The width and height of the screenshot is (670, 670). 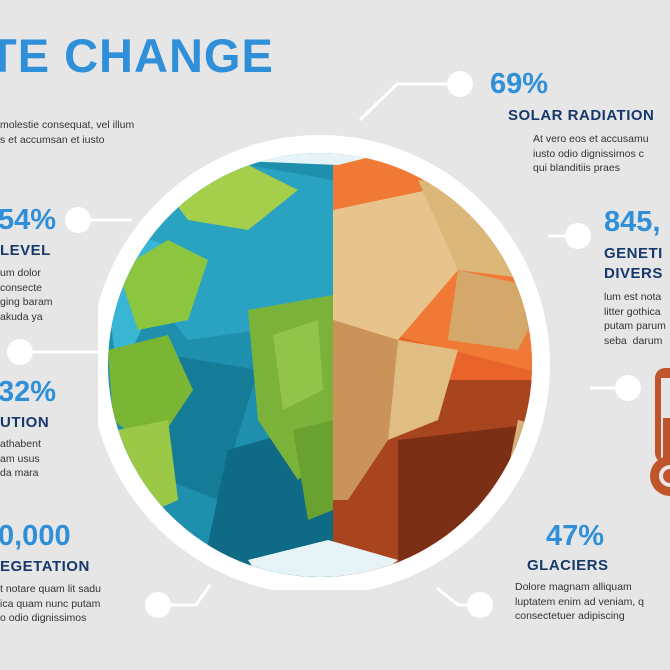 What do you see at coordinates (45, 566) in the screenshot?
I see `label-vegetation: EGETATION` at bounding box center [45, 566].